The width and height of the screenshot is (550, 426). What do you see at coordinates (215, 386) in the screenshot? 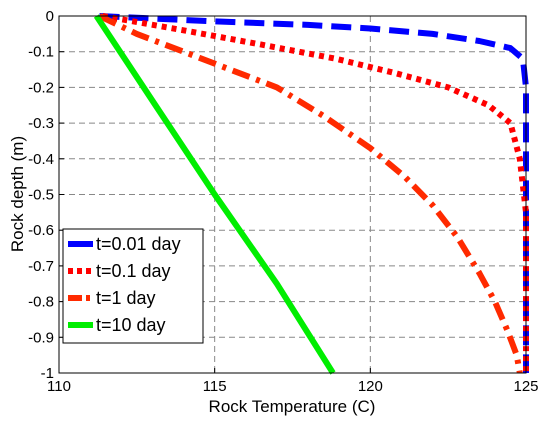
I see `x-tick-label: 115` at bounding box center [215, 386].